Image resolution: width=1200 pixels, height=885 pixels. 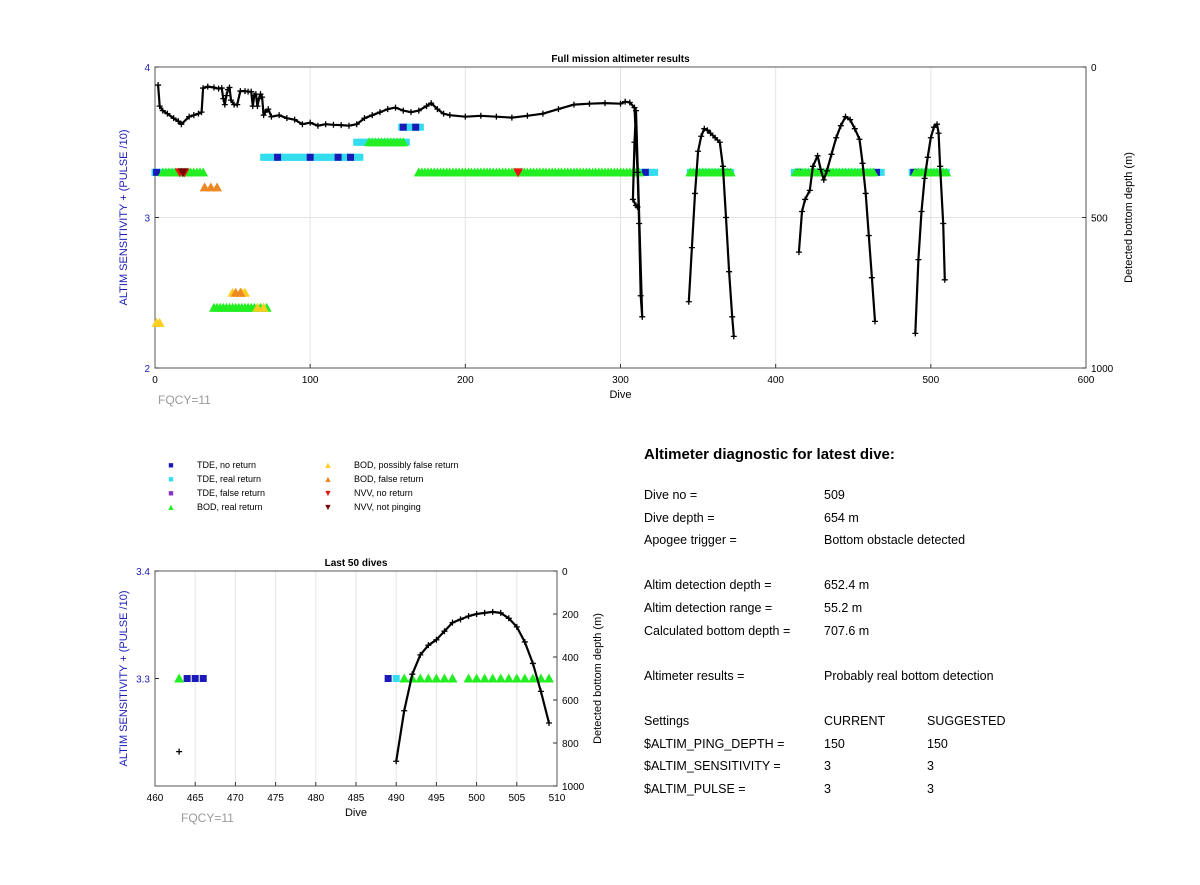 I want to click on diag-key: Dive depth =, so click(x=679, y=517).